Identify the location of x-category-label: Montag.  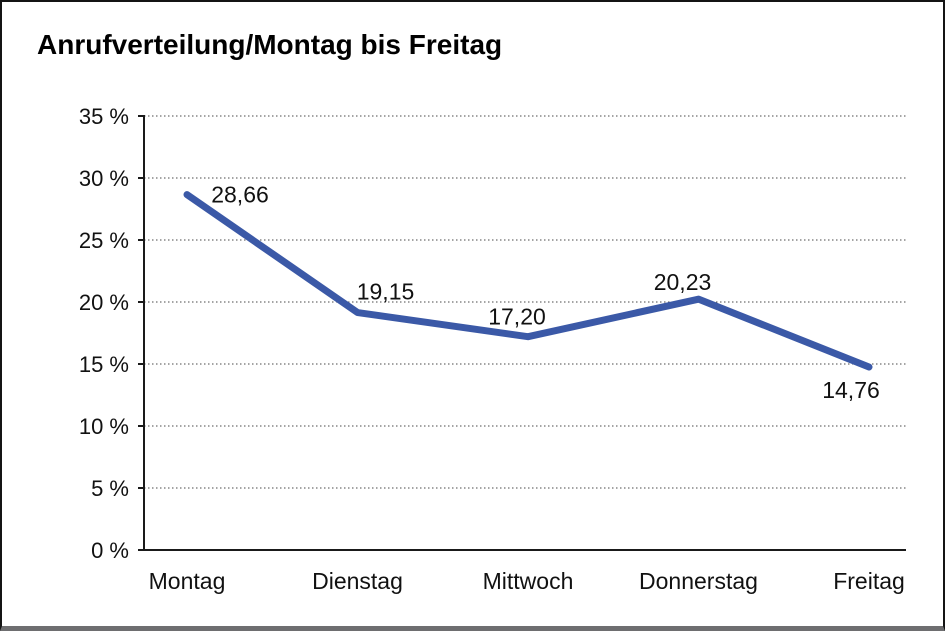
(187, 581).